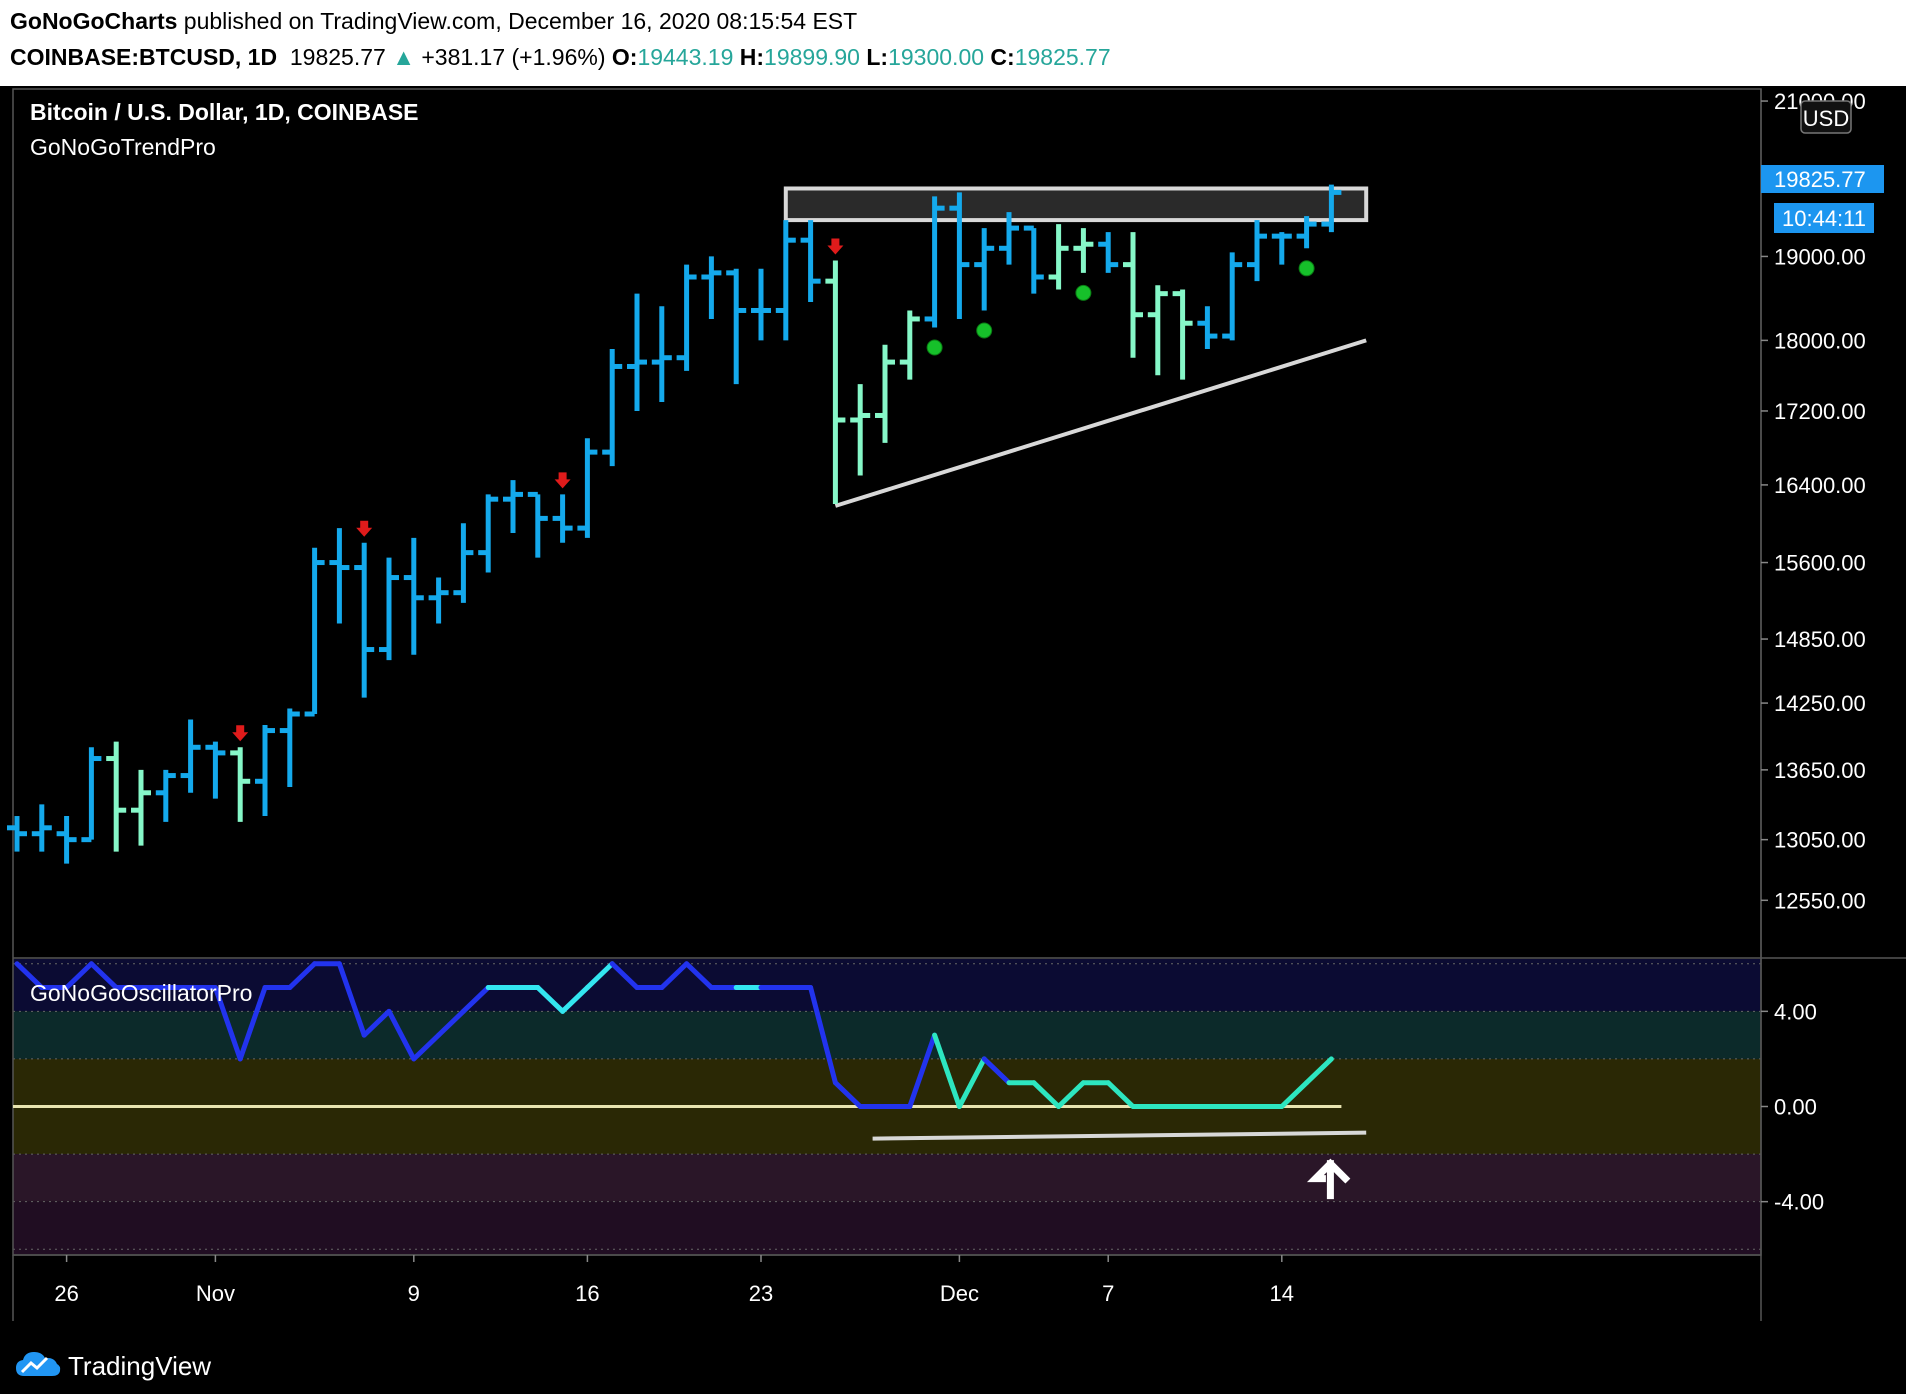 The width and height of the screenshot is (1906, 1394). I want to click on oscillator-axis: 4.00 0.00 -4.00, so click(1792, 1107).